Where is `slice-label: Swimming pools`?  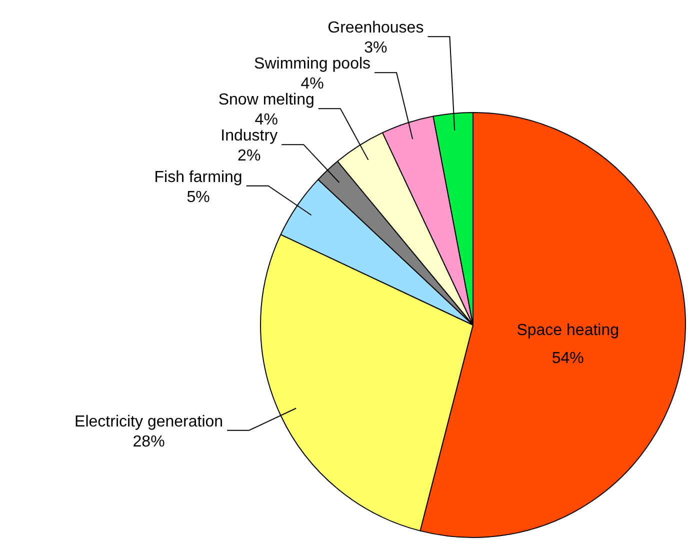
slice-label: Swimming pools is located at coordinates (312, 64).